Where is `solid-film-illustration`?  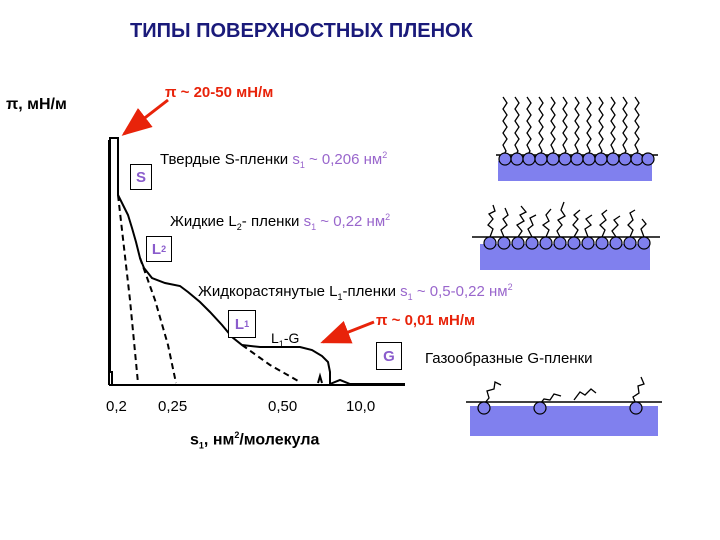 solid-film-illustration is located at coordinates (577, 138).